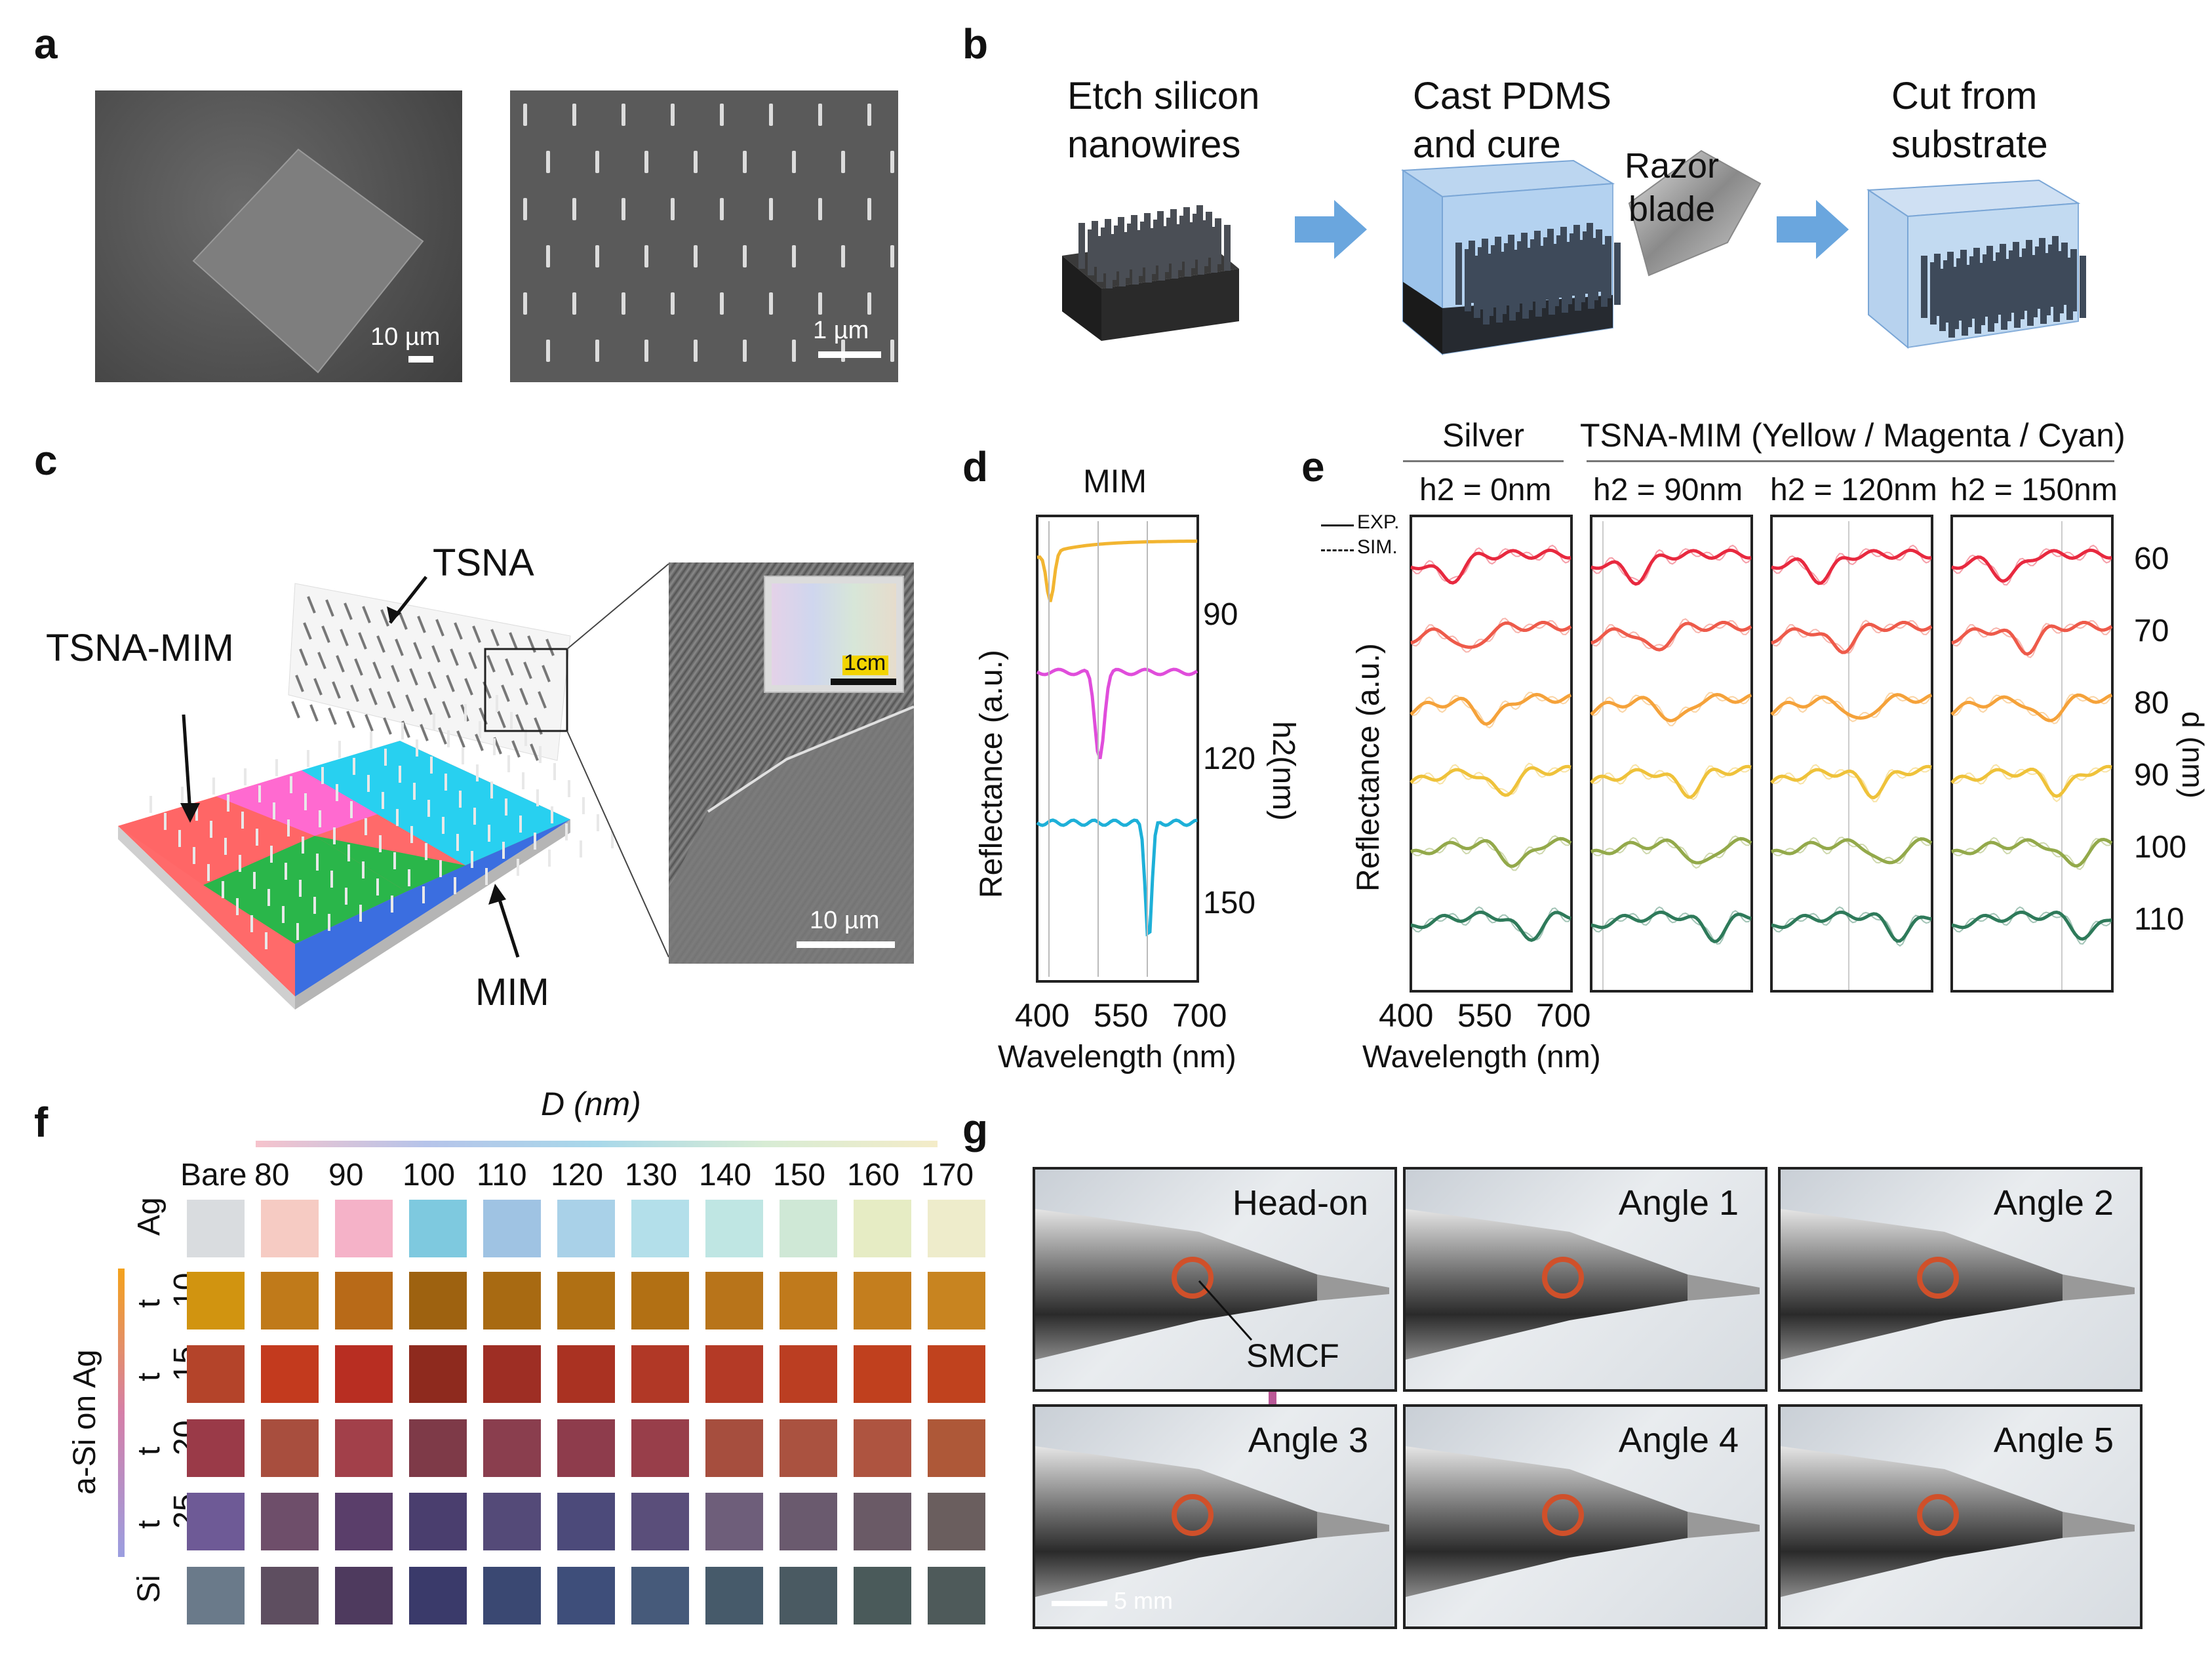 The height and width of the screenshot is (1654, 2212). Describe the element at coordinates (1762, 754) in the screenshot. I see `e-plots` at that location.